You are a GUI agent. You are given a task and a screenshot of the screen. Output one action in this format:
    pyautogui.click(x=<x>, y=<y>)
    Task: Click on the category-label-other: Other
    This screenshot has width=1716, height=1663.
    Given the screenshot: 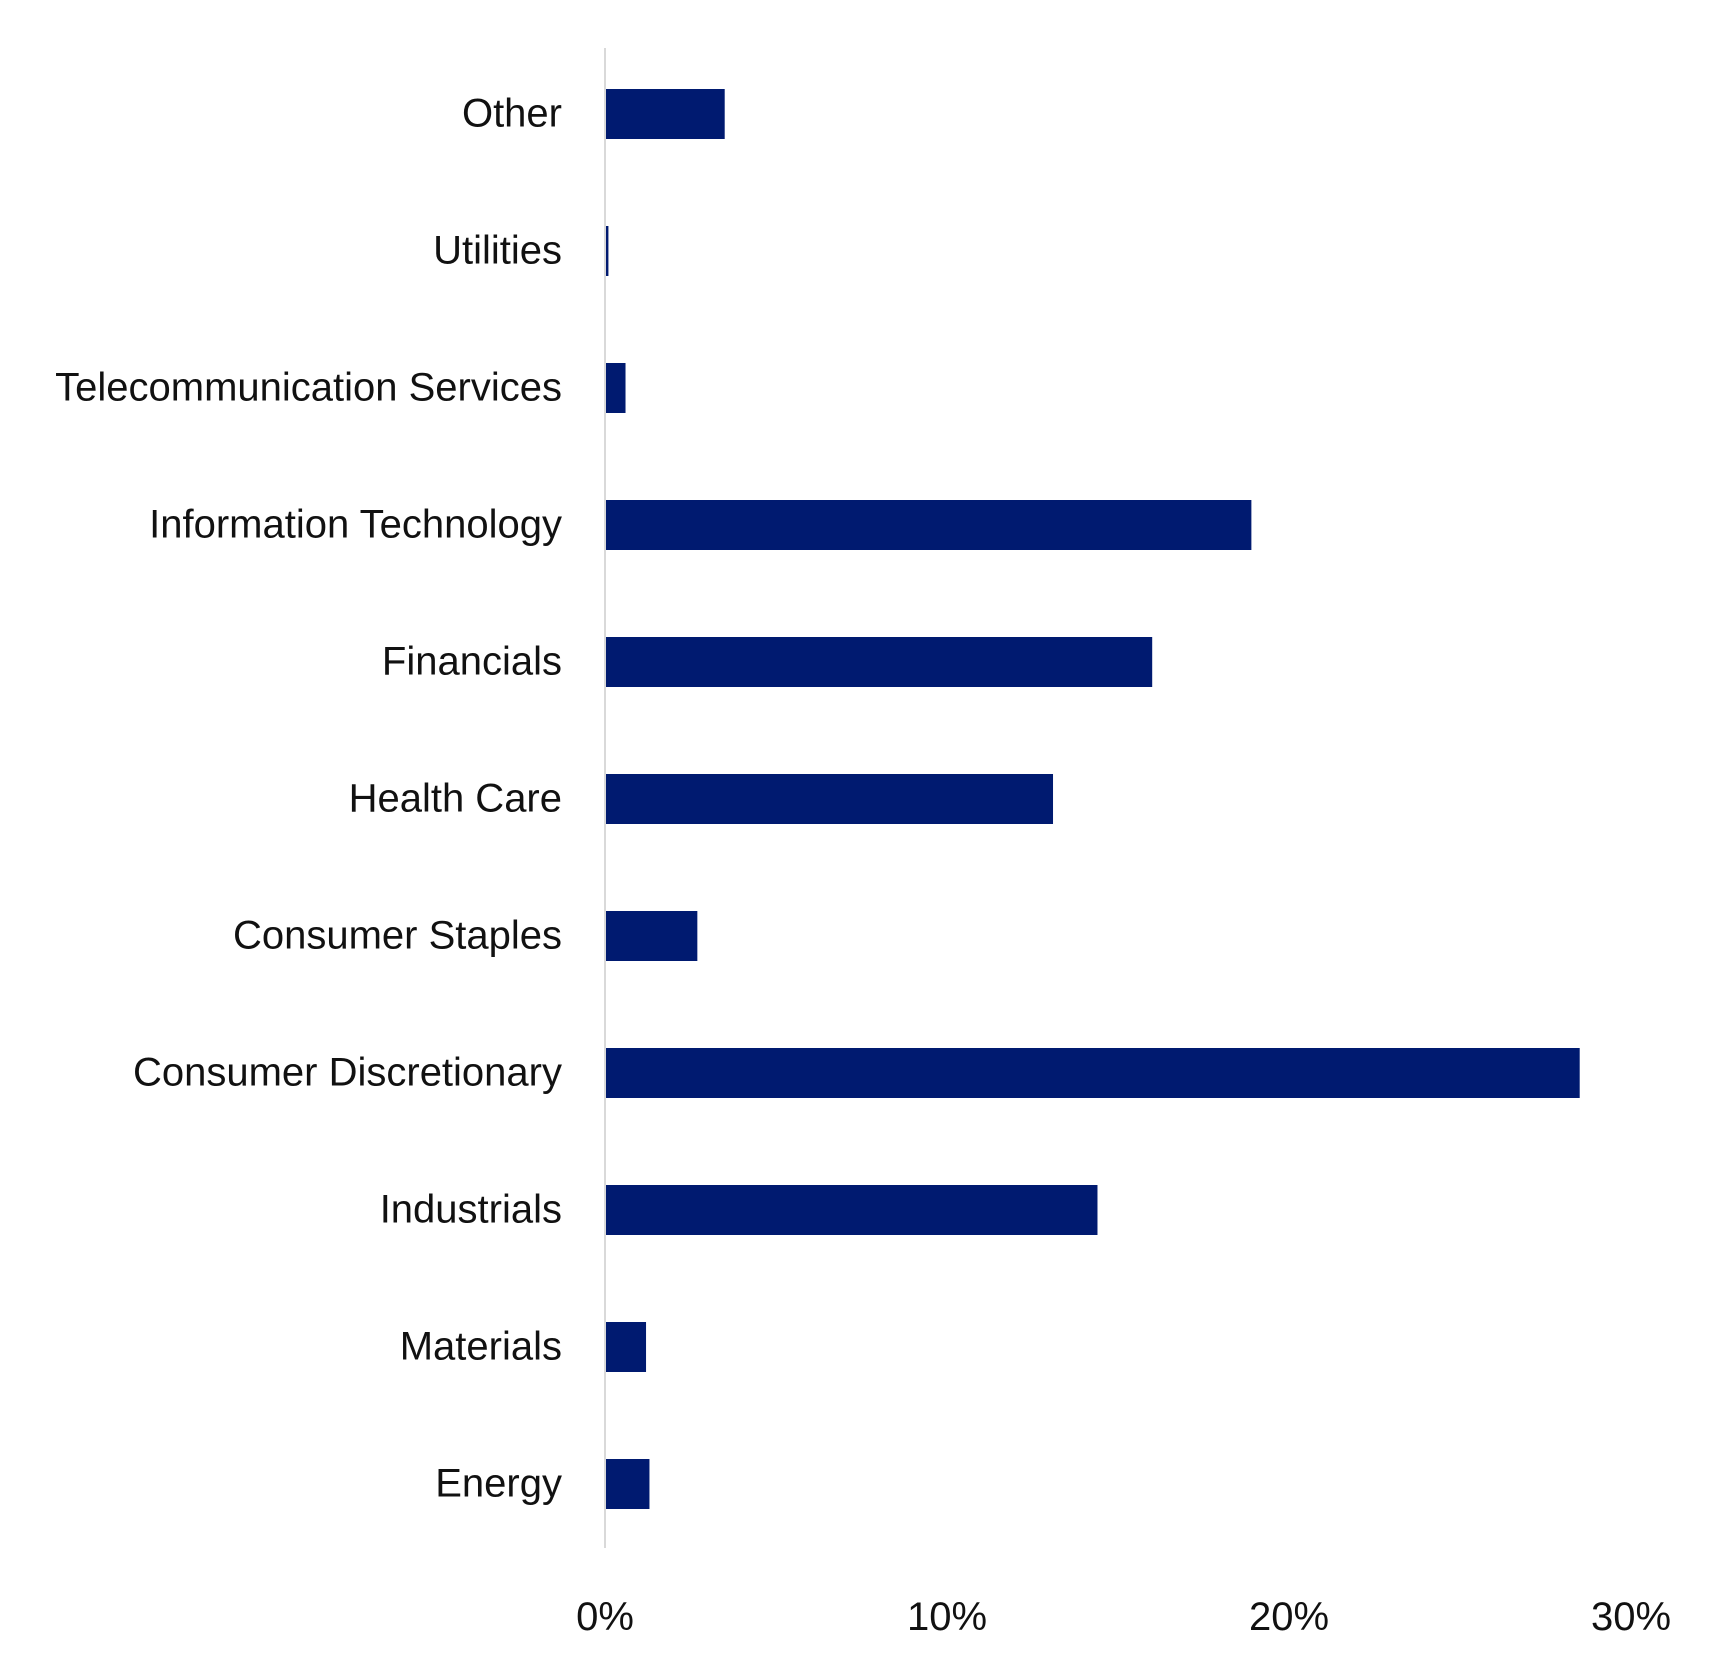 What is the action you would take?
    pyautogui.click(x=512, y=114)
    